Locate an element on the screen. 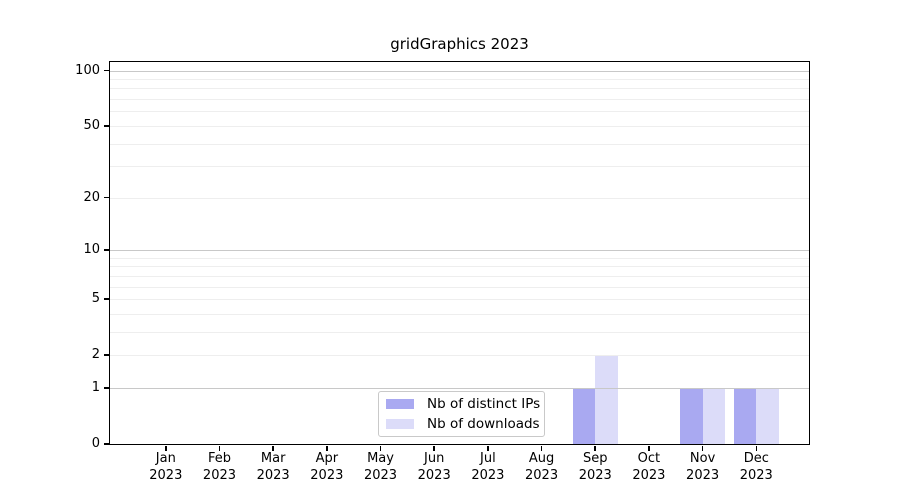 Image resolution: width=900 pixels, height=500 pixels. bar-sep-s0 is located at coordinates (584, 415).